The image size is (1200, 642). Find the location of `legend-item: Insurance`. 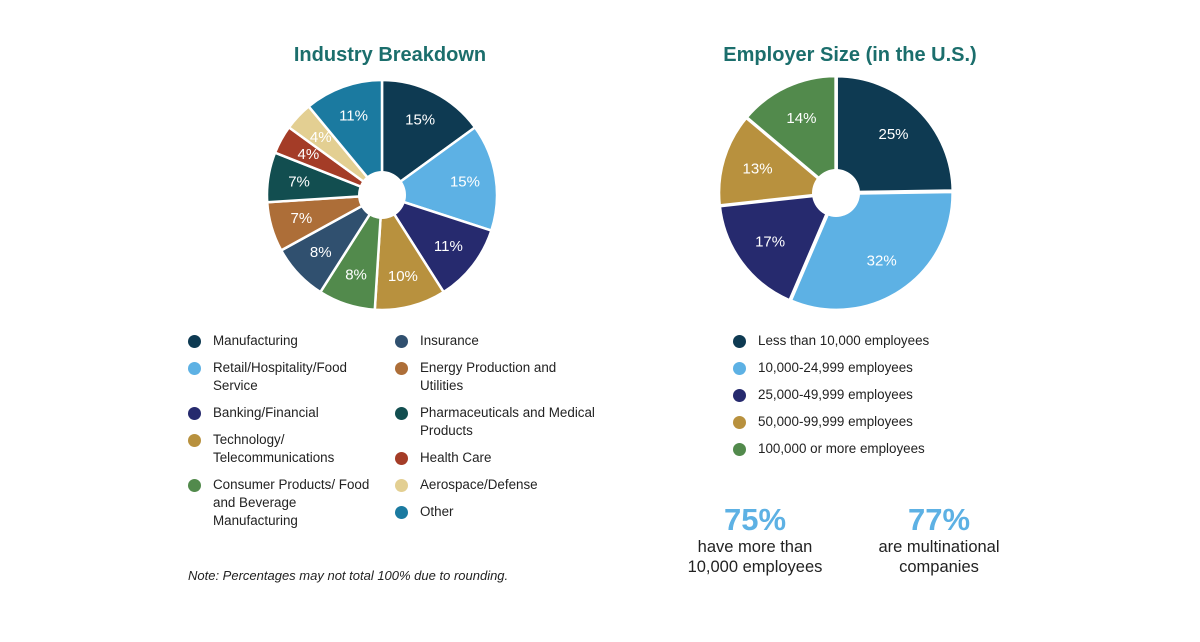

legend-item: Insurance is located at coordinates (495, 341).